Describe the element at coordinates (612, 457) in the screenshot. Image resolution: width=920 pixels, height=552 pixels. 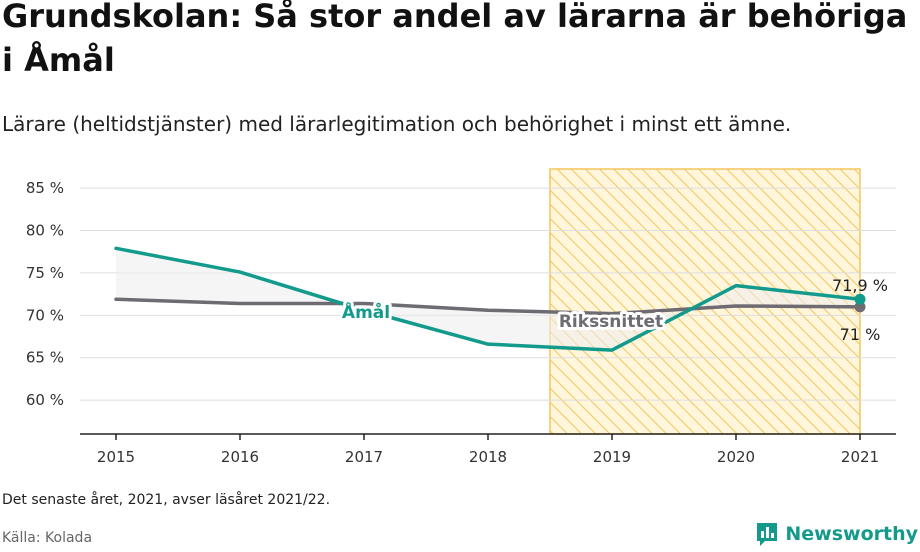
I see `x-tick-label: 2019` at that location.